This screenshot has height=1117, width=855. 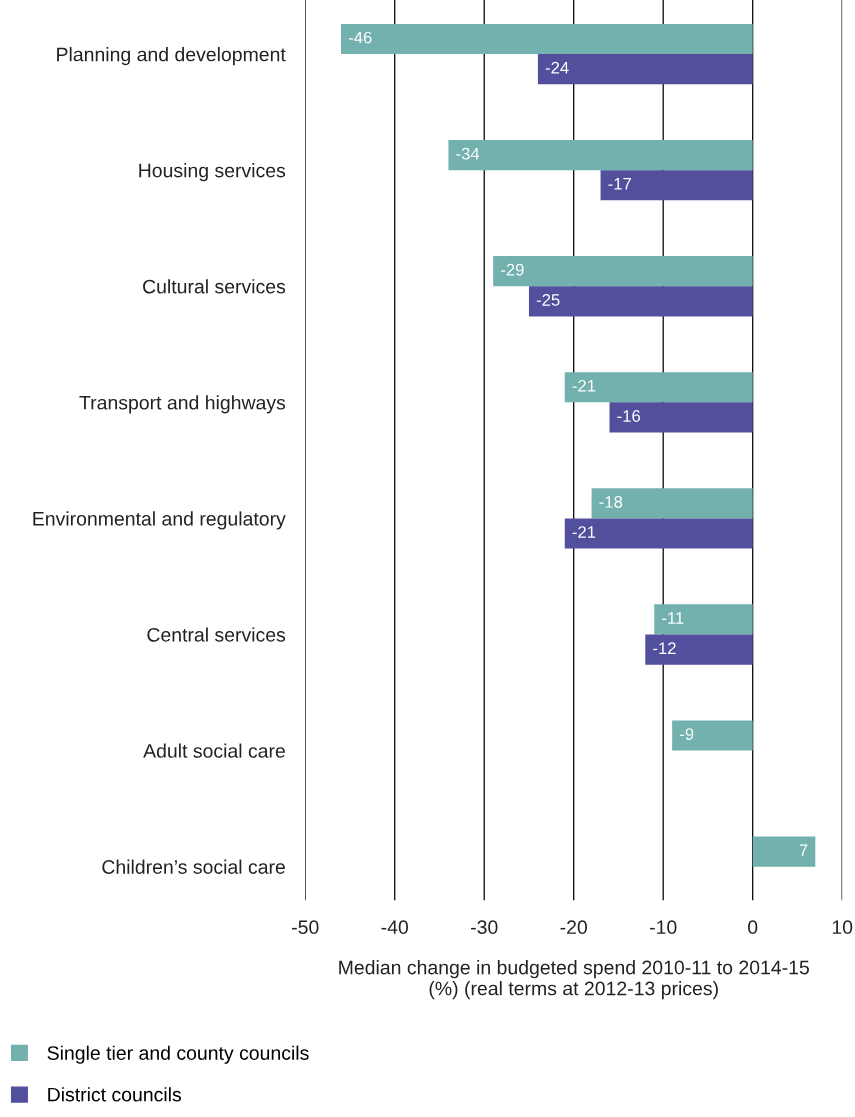 What do you see at coordinates (468, 153) in the screenshot?
I see `data-label: -34` at bounding box center [468, 153].